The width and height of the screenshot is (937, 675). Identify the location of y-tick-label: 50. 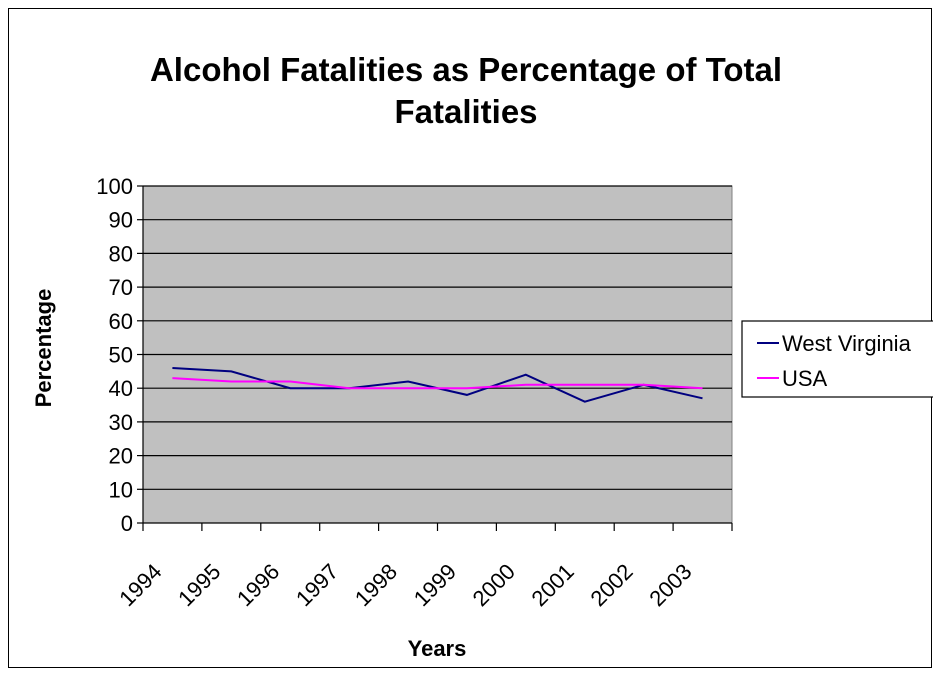
(121, 355).